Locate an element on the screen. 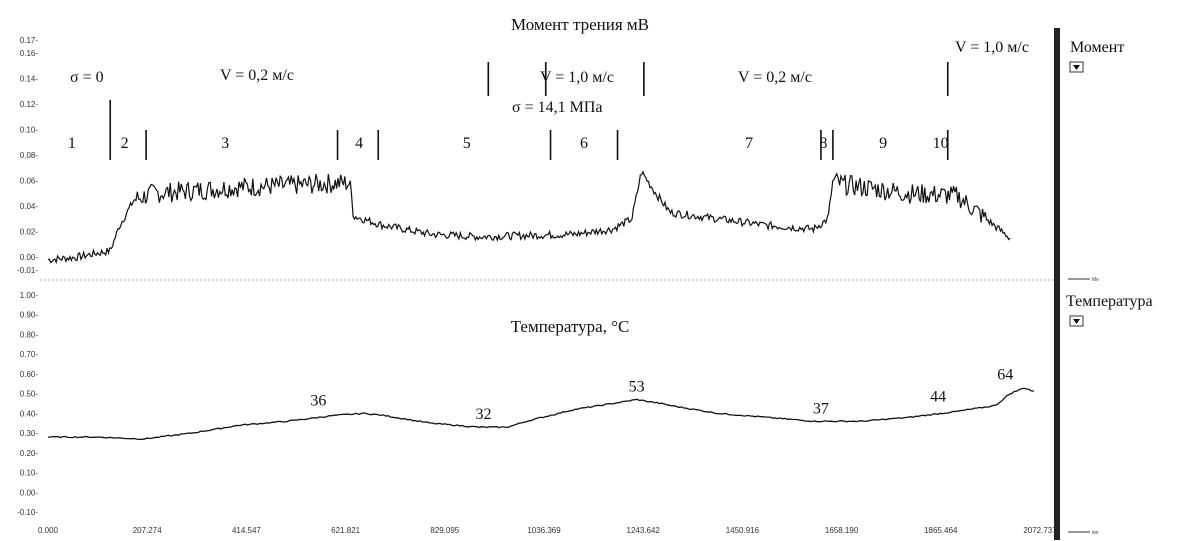 Image resolution: width=1197 pixels, height=541 pixels. temperature-series-line is located at coordinates (541, 414).